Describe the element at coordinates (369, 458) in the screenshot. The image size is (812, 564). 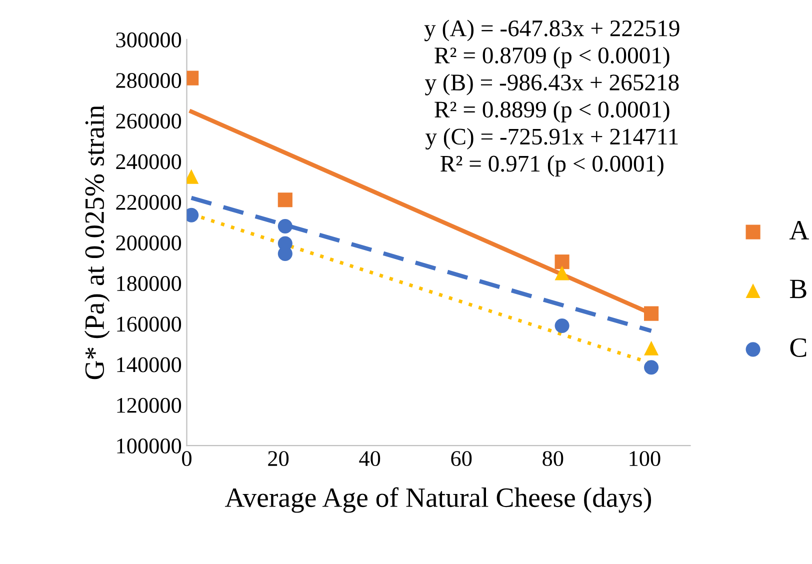
I see `x-tick-label: 40` at that location.